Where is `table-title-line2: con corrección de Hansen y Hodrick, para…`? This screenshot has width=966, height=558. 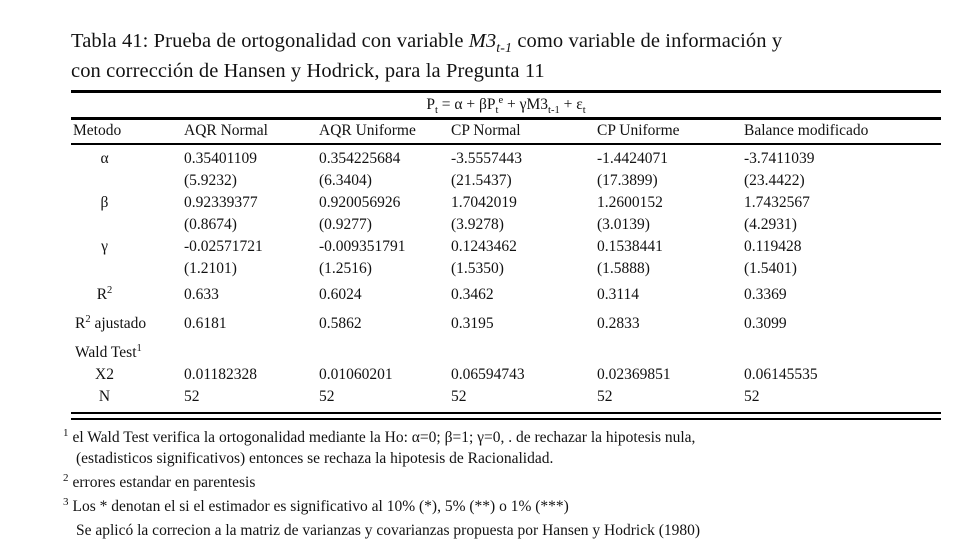 table-title-line2: con corrección de Hansen y Hodrick, para… is located at coordinates (308, 71).